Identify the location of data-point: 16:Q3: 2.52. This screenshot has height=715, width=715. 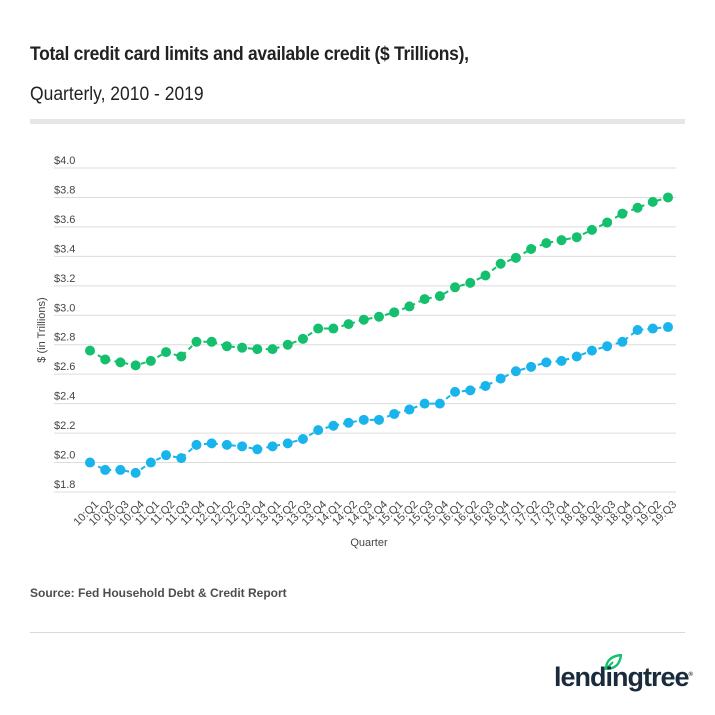
(485, 385).